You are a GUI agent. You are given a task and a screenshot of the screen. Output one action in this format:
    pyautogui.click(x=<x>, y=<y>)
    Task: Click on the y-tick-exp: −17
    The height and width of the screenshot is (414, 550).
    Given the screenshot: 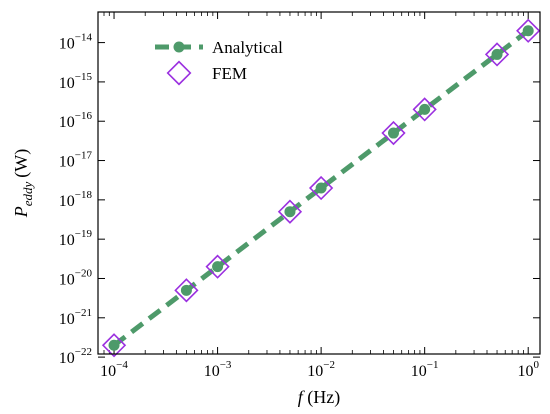 What is the action you would take?
    pyautogui.click(x=84, y=156)
    